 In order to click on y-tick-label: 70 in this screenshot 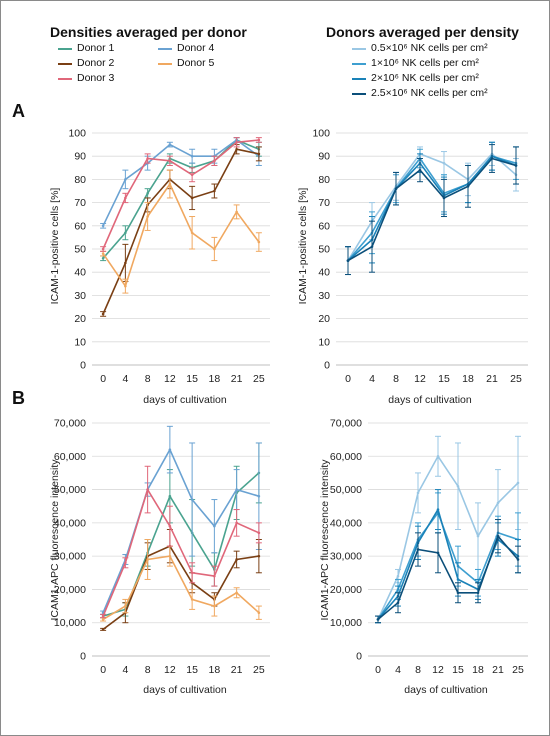, I will do `click(324, 203)`.